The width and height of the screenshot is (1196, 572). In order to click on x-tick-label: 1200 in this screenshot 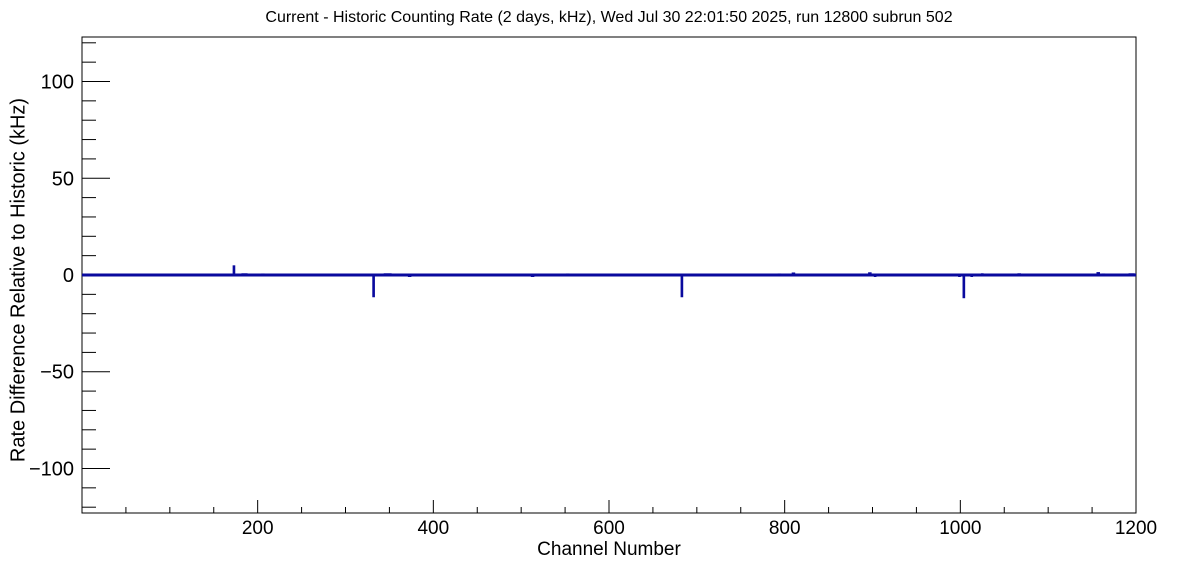, I will do `click(1136, 528)`.